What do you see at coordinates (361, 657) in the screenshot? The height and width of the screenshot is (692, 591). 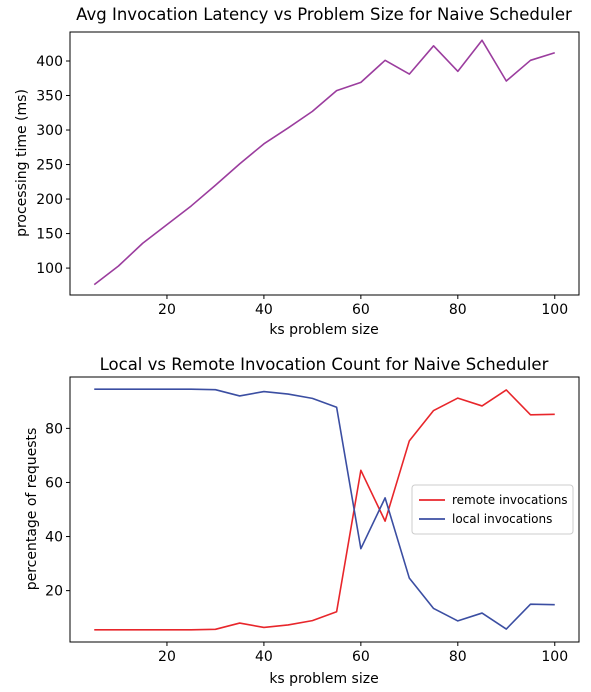 I see `invocation-x-tick-label: 60` at bounding box center [361, 657].